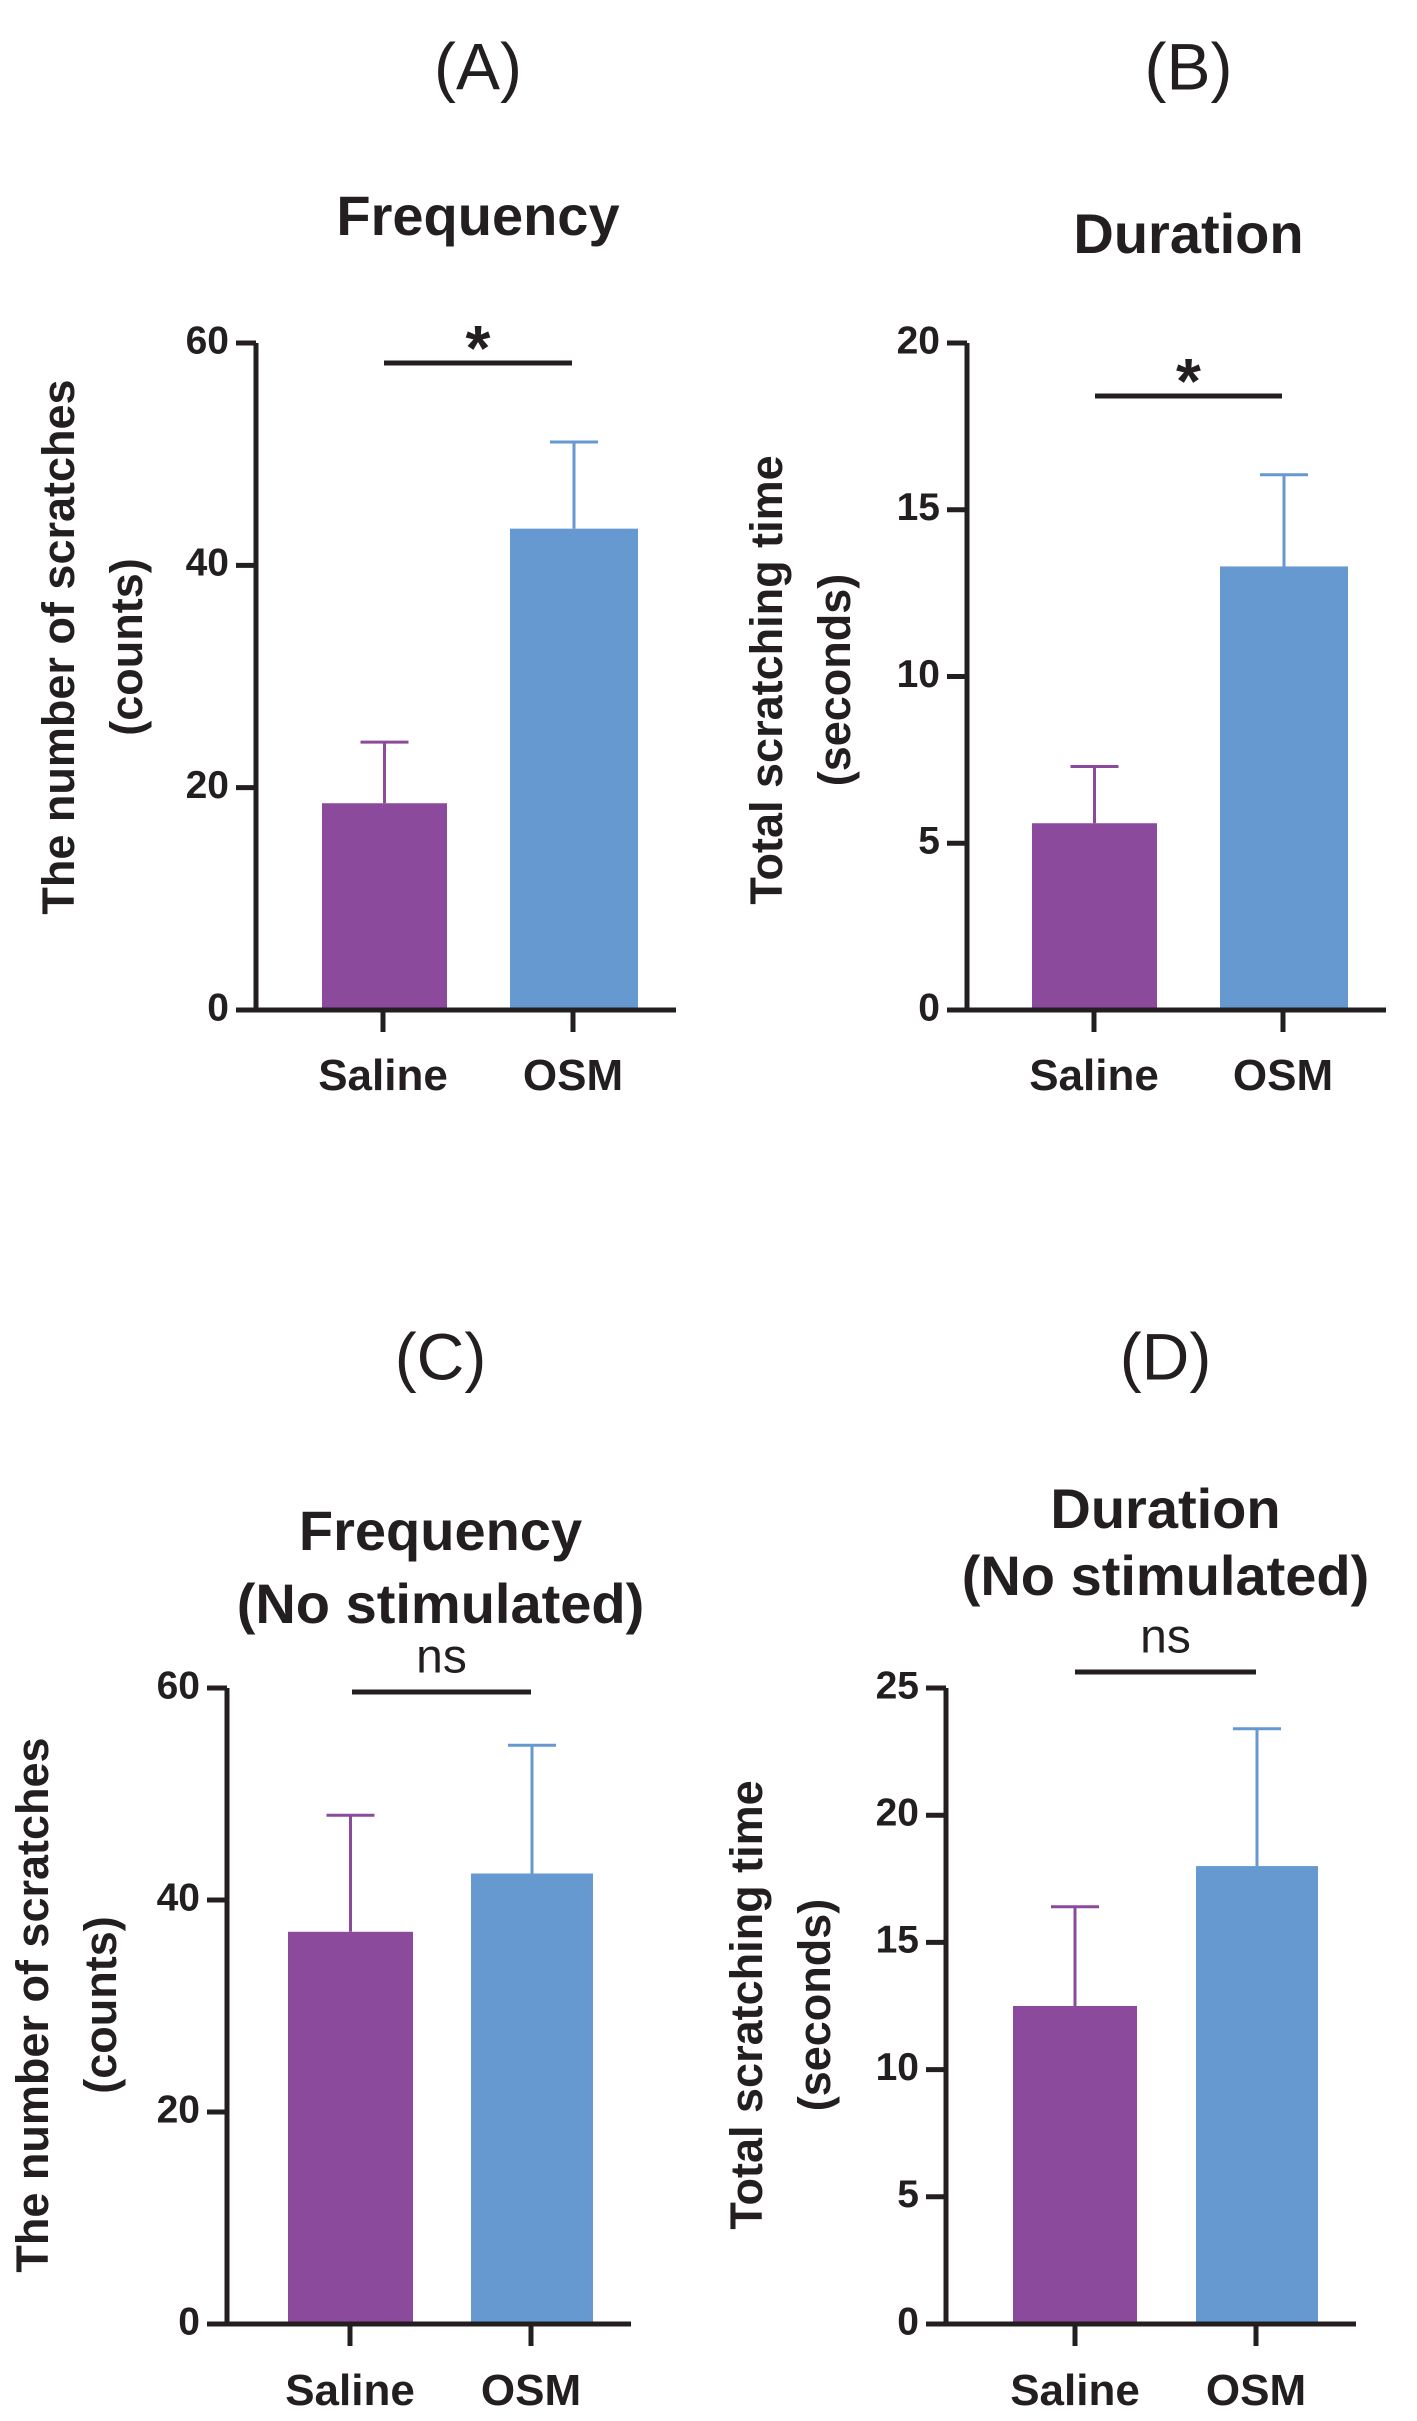  Describe the element at coordinates (1256, 2390) in the screenshot. I see `chart4-category-label-osm: OSM` at that location.